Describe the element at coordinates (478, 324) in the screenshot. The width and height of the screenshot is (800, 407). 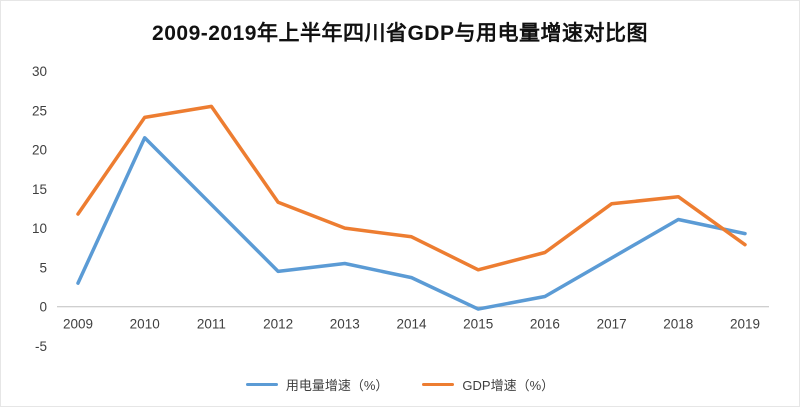
I see `x-axis-tick-label: 2015` at that location.